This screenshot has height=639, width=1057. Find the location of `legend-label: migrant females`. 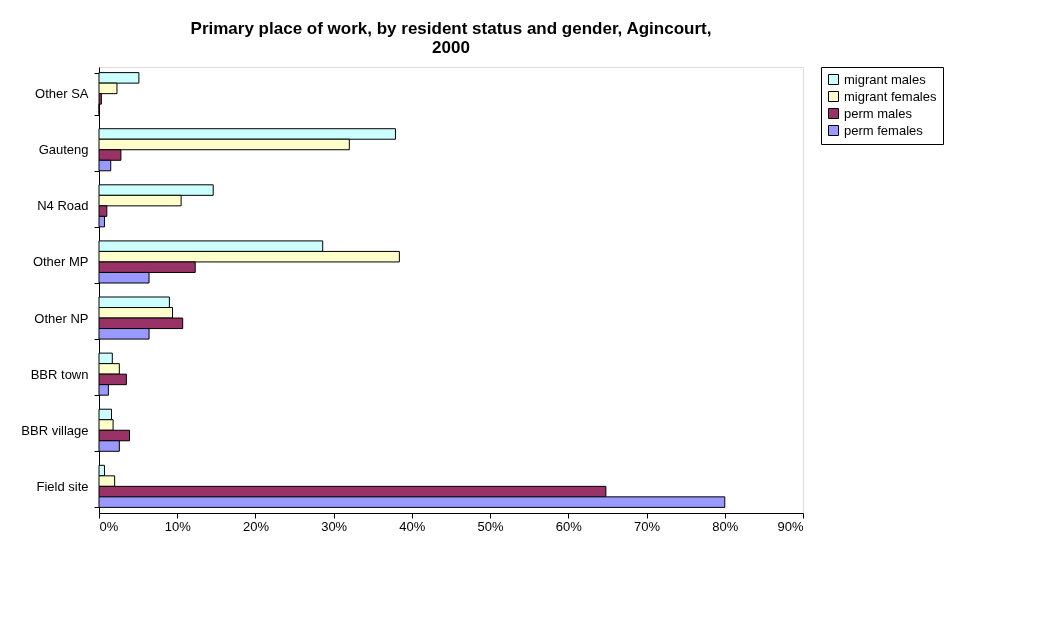

legend-label: migrant females is located at coordinates (890, 96).